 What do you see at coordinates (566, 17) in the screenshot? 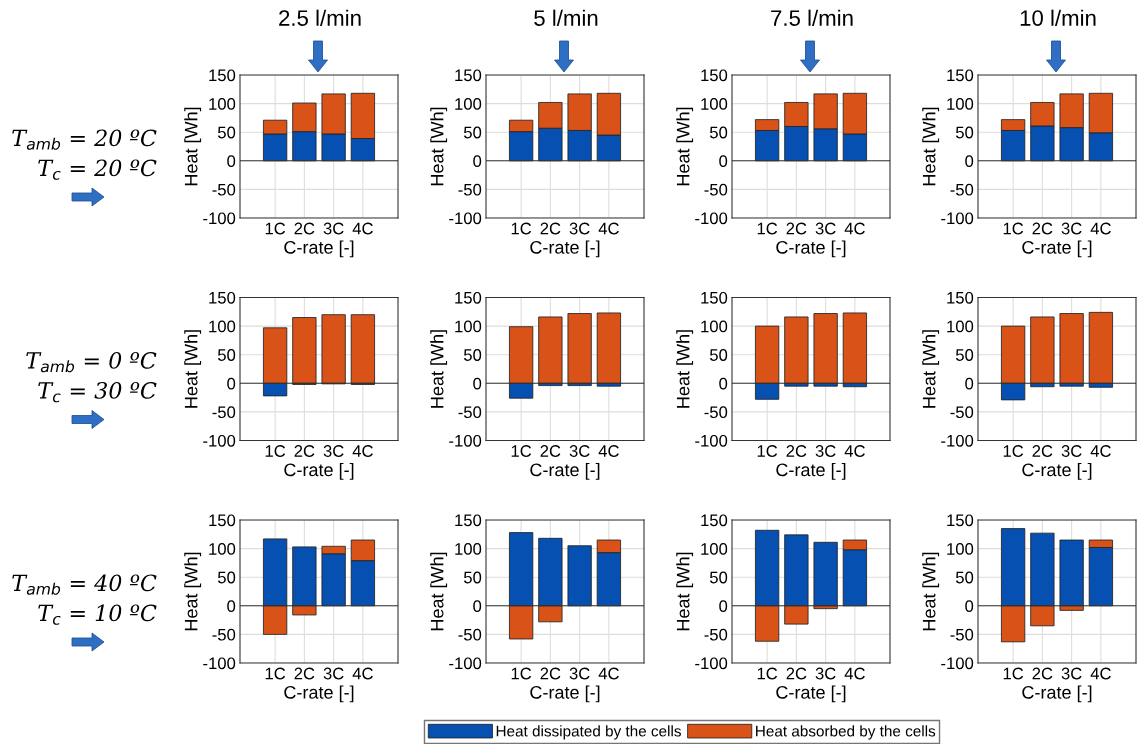
I see `chart-title: 5 l/min` at bounding box center [566, 17].